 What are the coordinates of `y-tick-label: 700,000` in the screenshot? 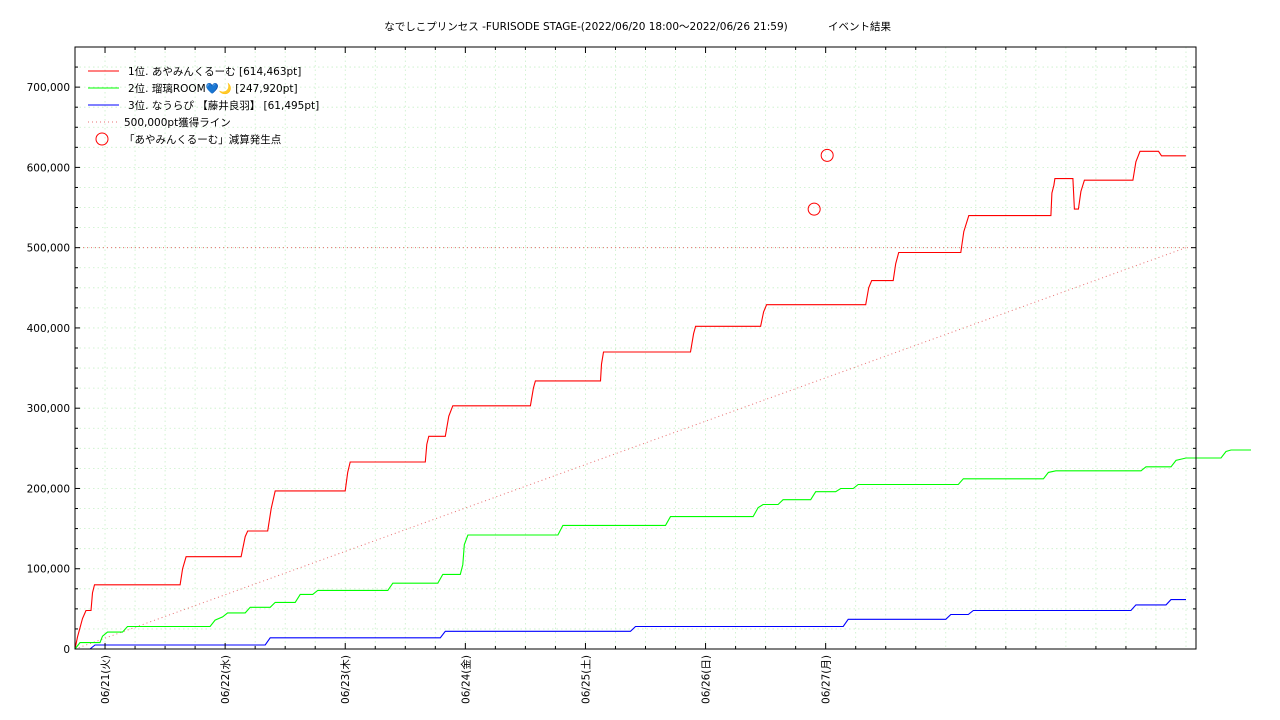 It's located at (48, 88).